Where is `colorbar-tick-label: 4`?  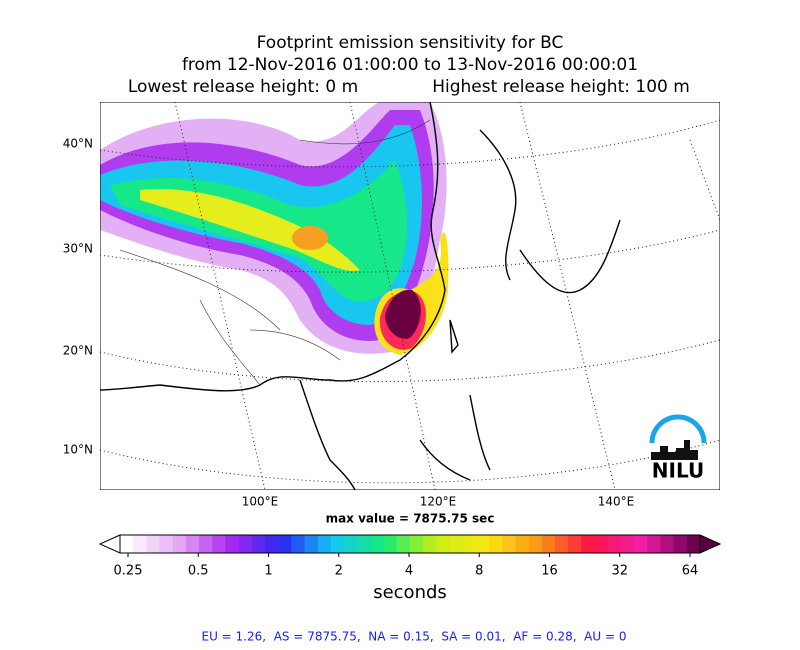 colorbar-tick-label: 4 is located at coordinates (409, 571).